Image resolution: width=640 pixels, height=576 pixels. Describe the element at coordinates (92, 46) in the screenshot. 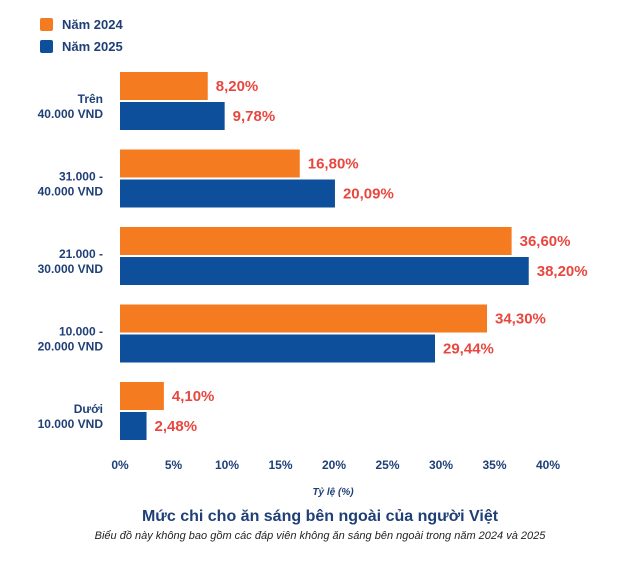

I see `legend-label-2025: Năm 2025` at that location.